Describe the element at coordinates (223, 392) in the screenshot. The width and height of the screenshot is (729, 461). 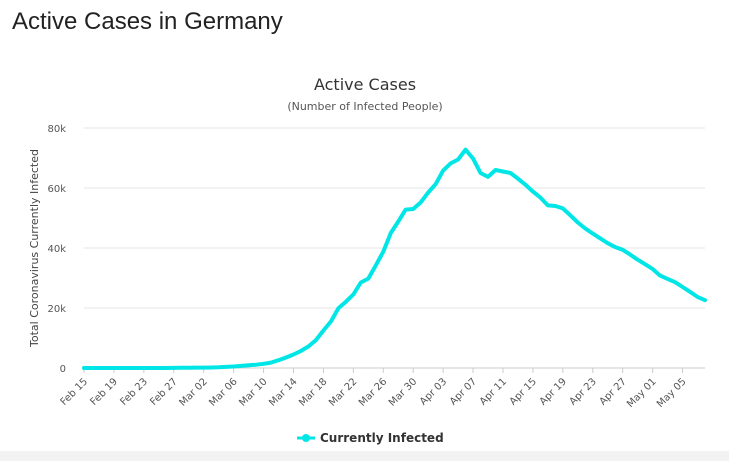
I see `x-tick-label: Mar 06` at that location.